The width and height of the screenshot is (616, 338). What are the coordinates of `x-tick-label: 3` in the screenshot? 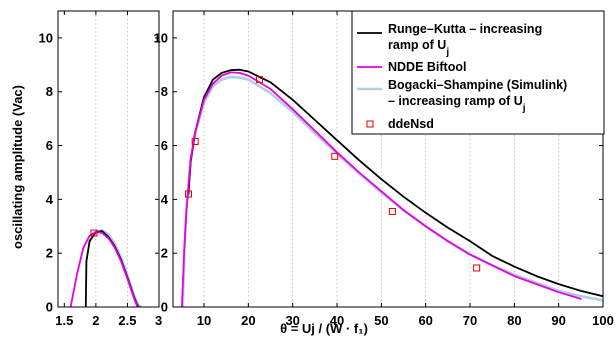 It's located at (158, 320).